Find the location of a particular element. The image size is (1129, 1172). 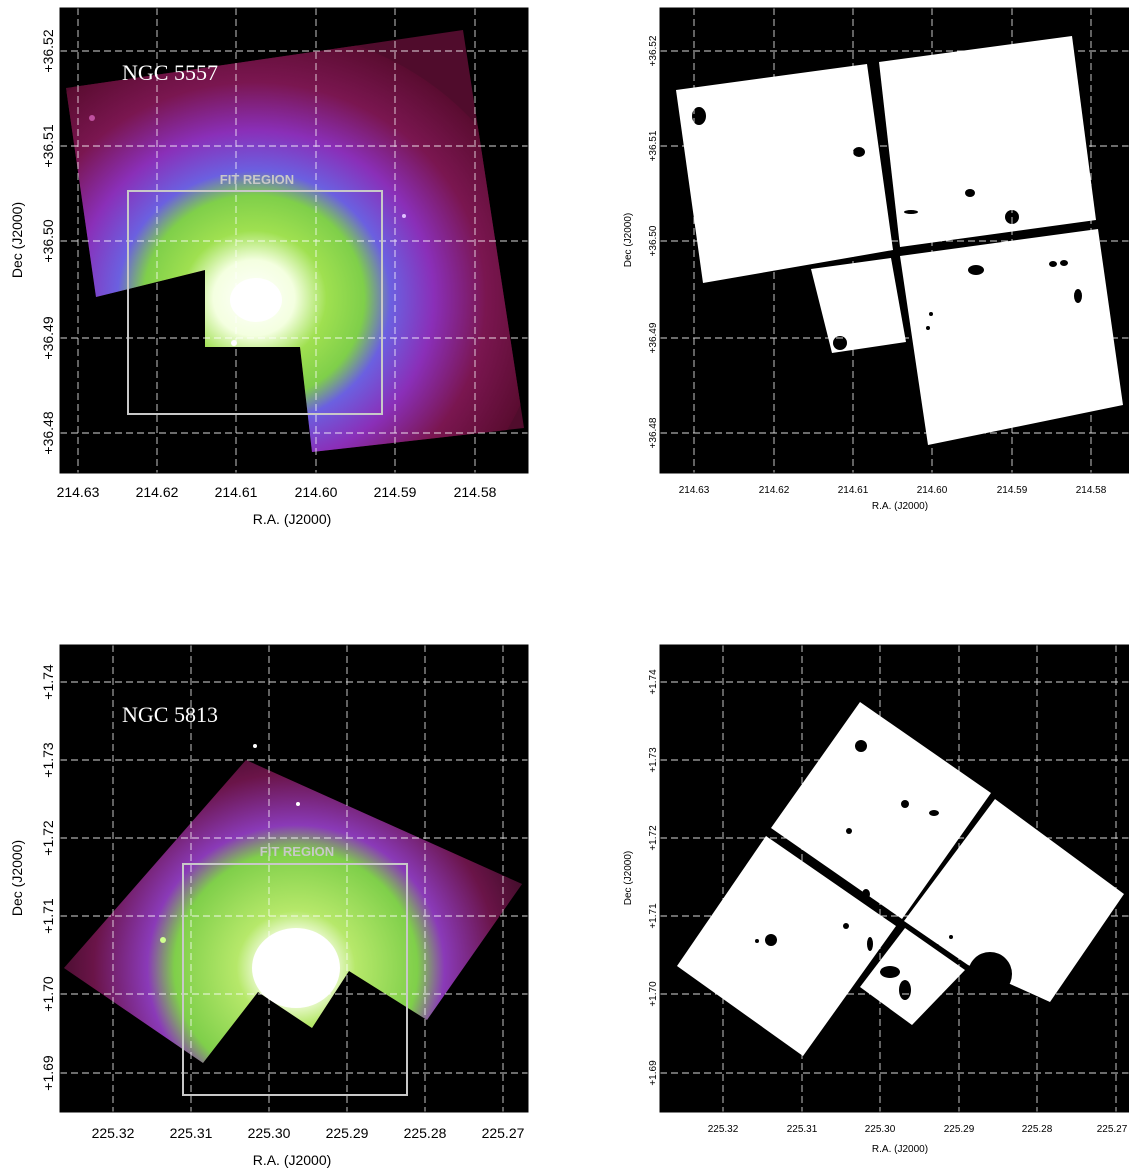

mask-ngc5557 is located at coordinates (899, 240).